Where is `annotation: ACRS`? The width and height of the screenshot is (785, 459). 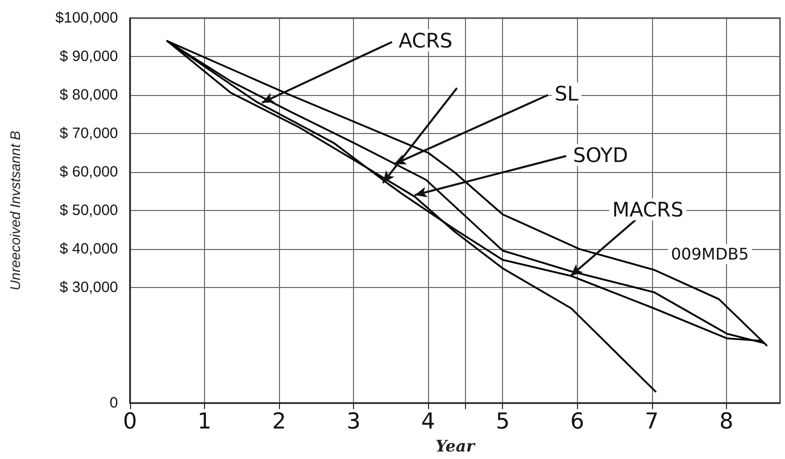
annotation: ACRS is located at coordinates (425, 40).